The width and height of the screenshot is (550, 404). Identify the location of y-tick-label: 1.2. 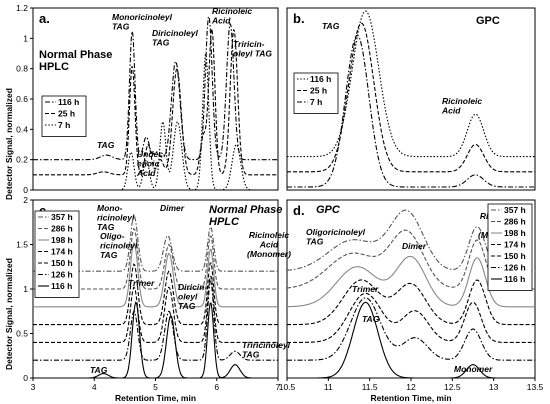
(22, 8).